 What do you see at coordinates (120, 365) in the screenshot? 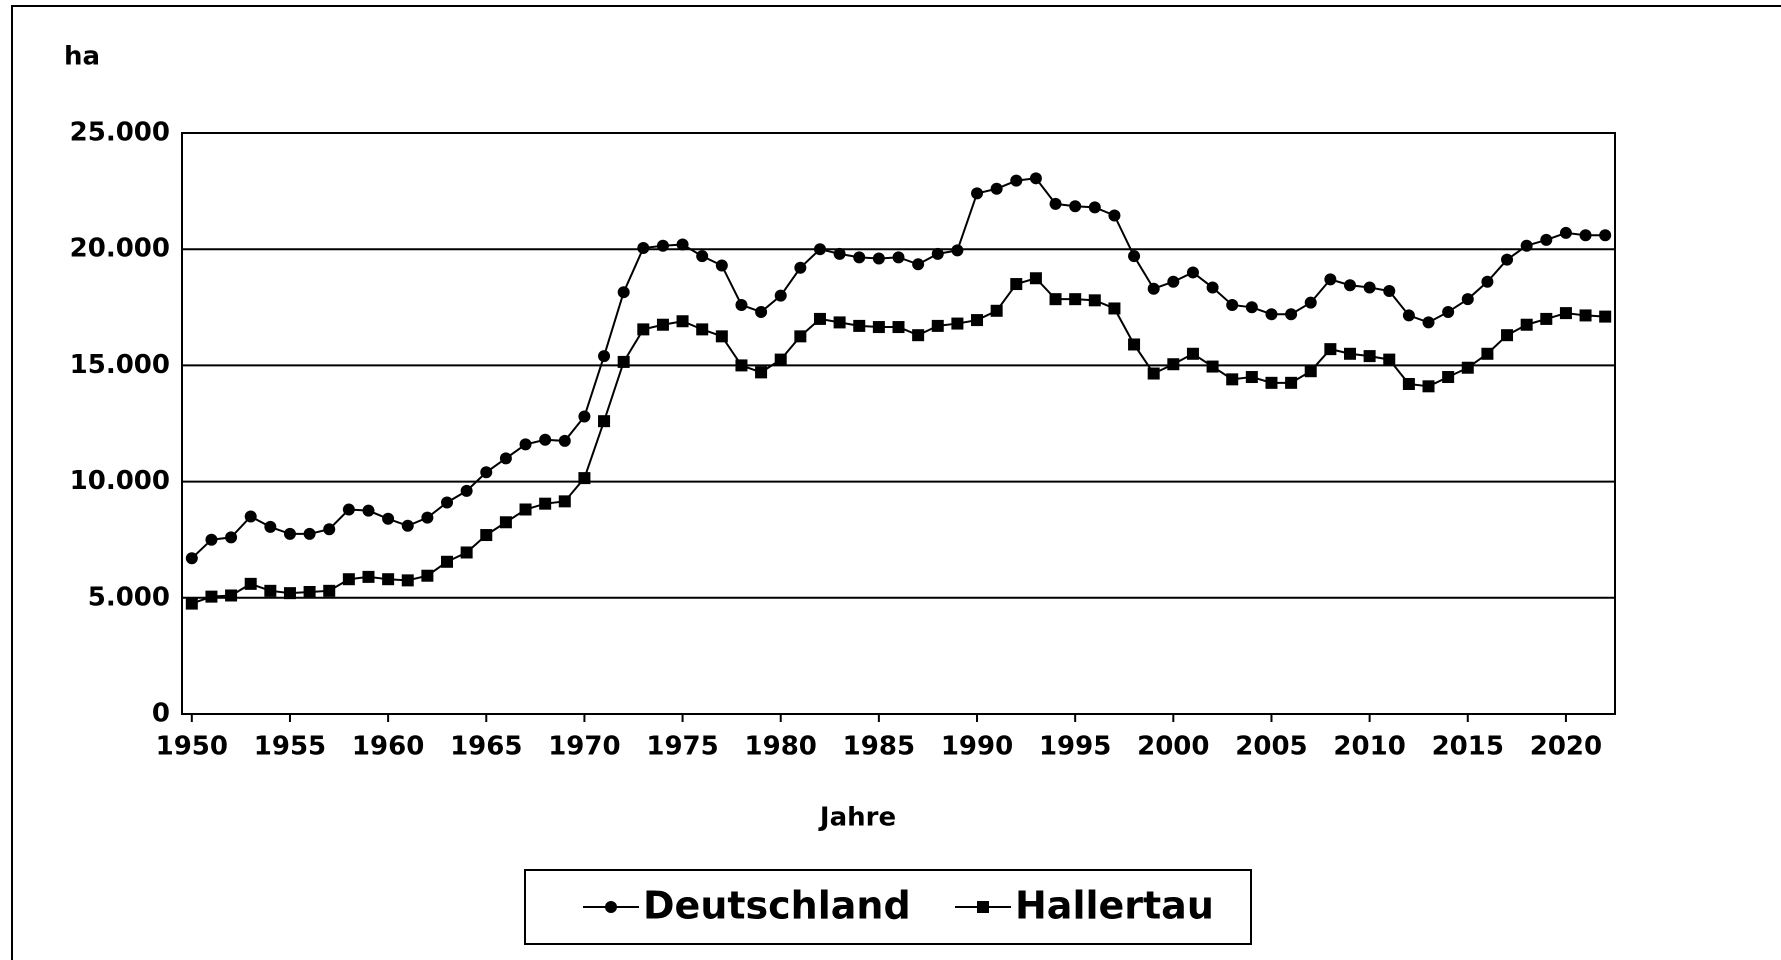
I see `y-tick-label: 15.000` at bounding box center [120, 365].